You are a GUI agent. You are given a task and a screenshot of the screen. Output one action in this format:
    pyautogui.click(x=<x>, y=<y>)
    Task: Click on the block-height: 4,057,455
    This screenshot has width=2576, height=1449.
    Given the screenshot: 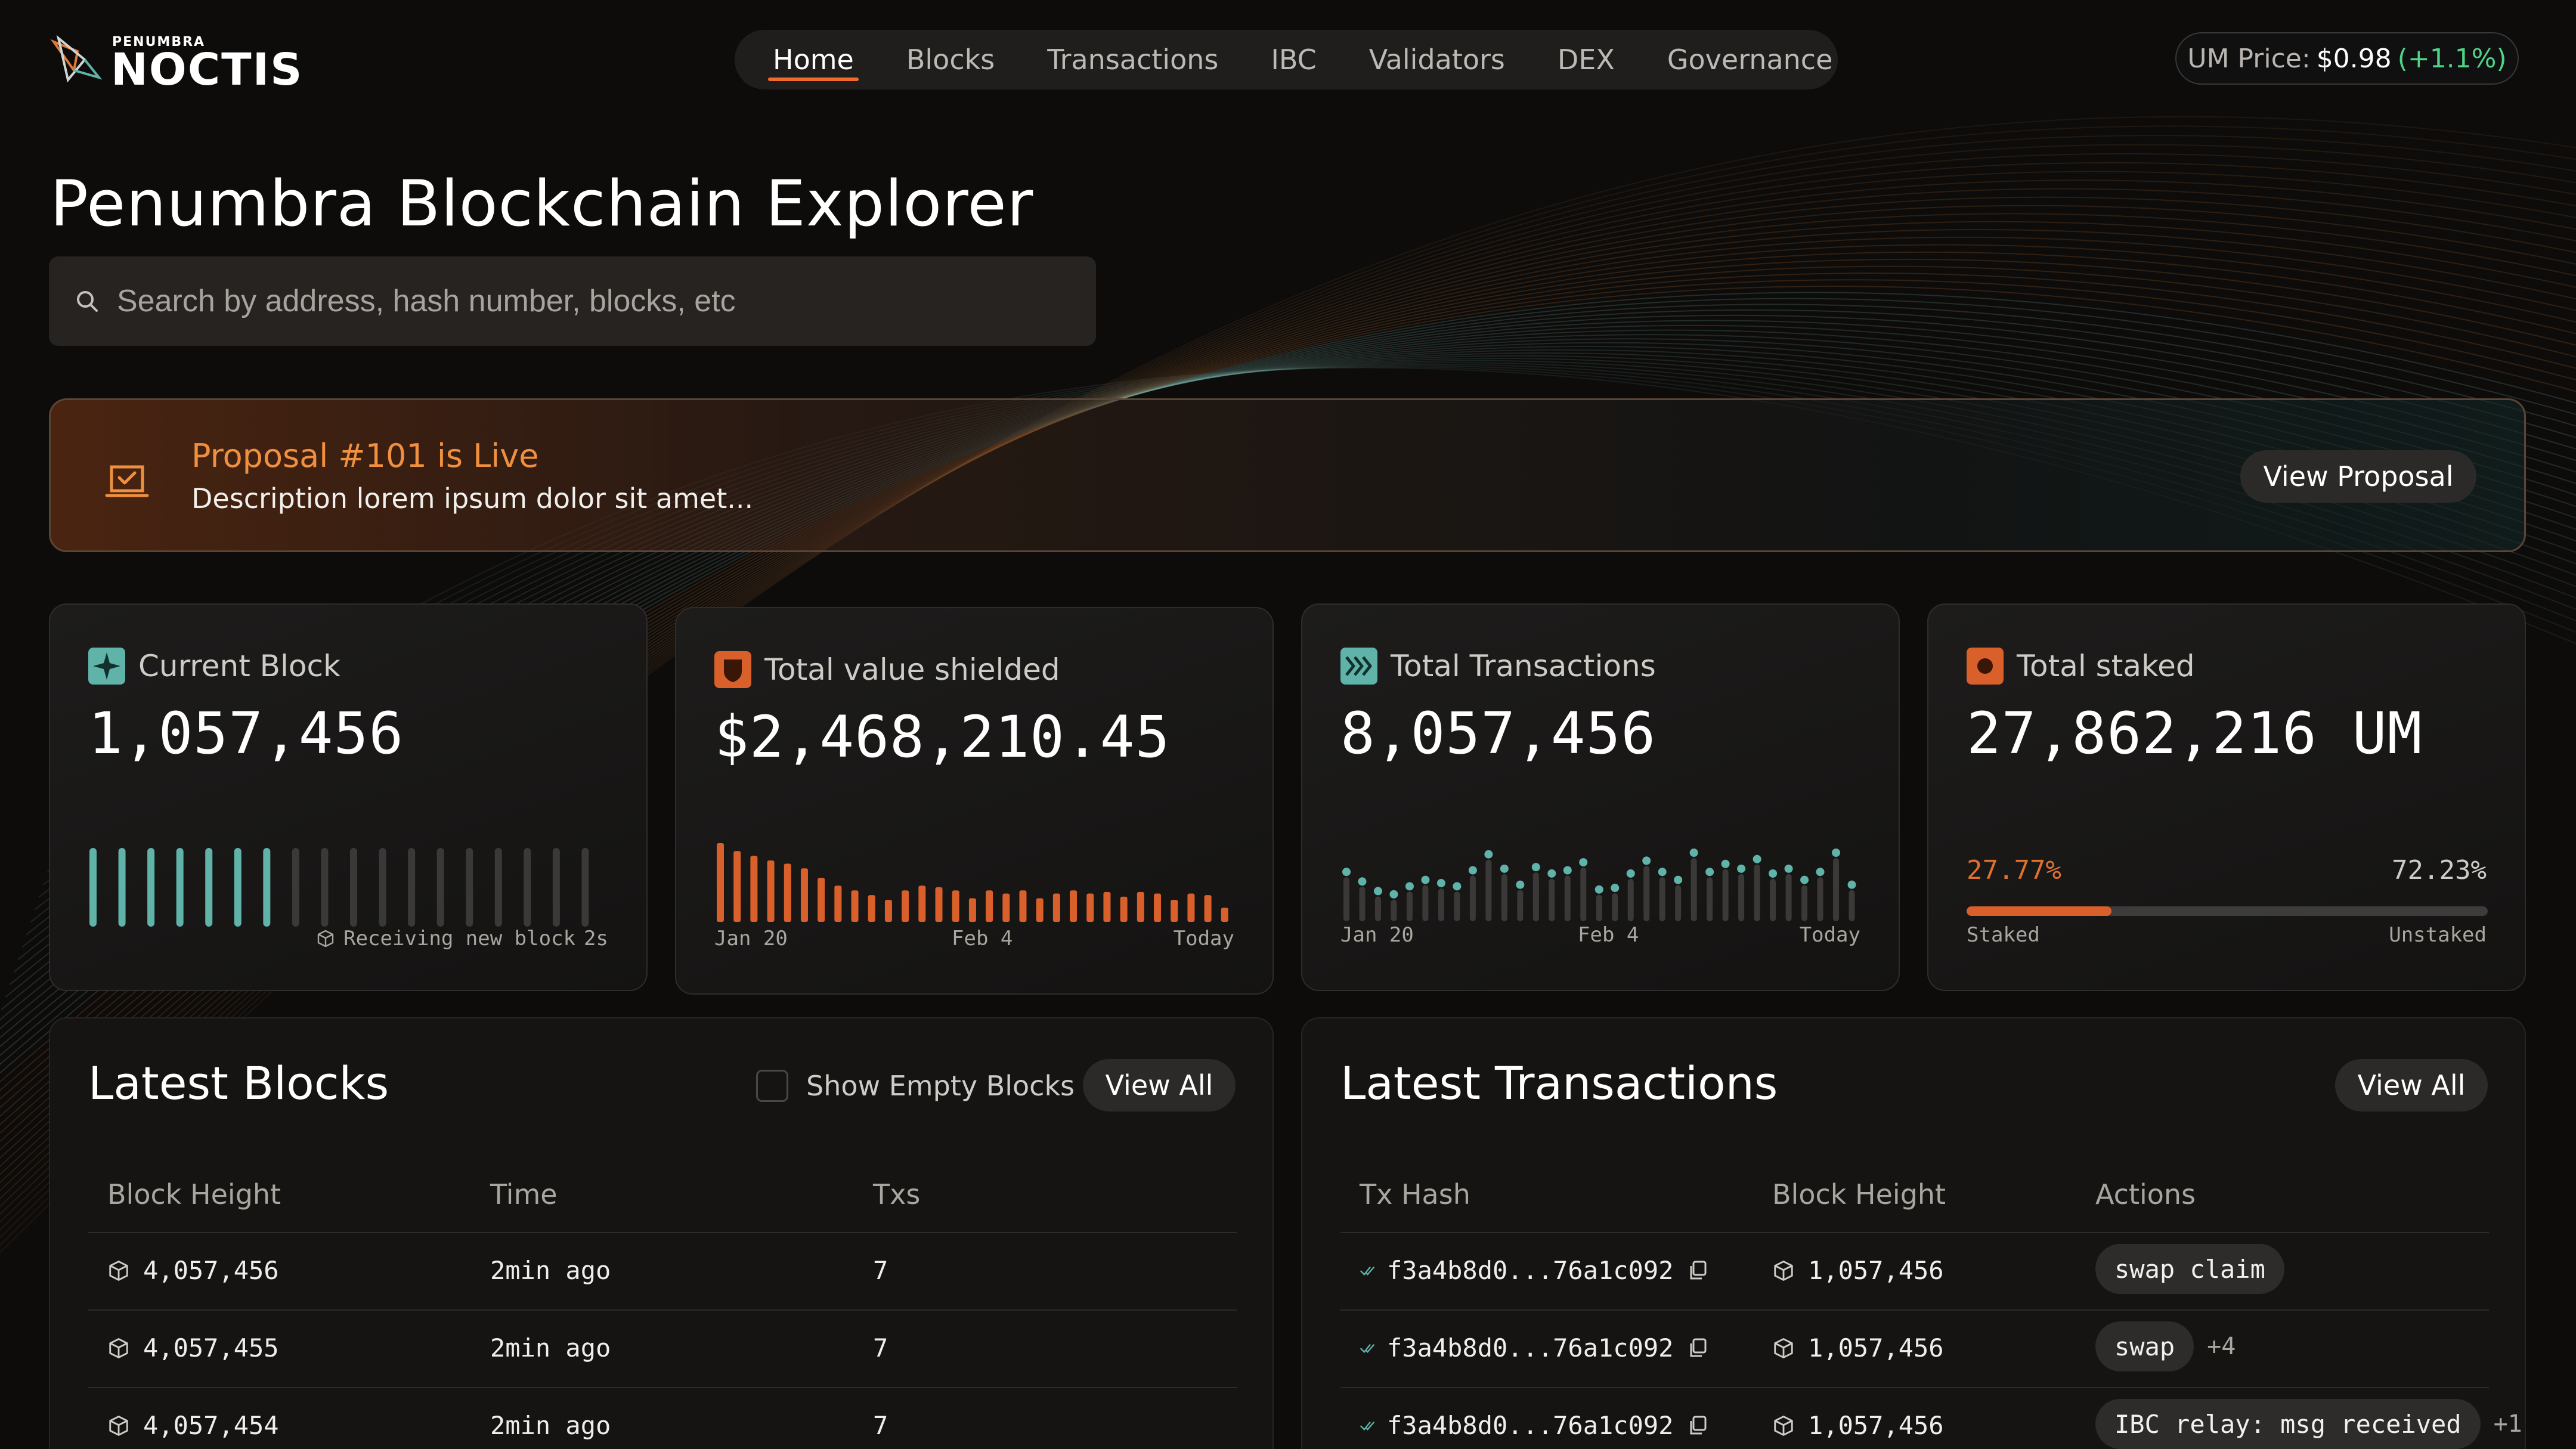 What is the action you would take?
    pyautogui.click(x=211, y=1348)
    